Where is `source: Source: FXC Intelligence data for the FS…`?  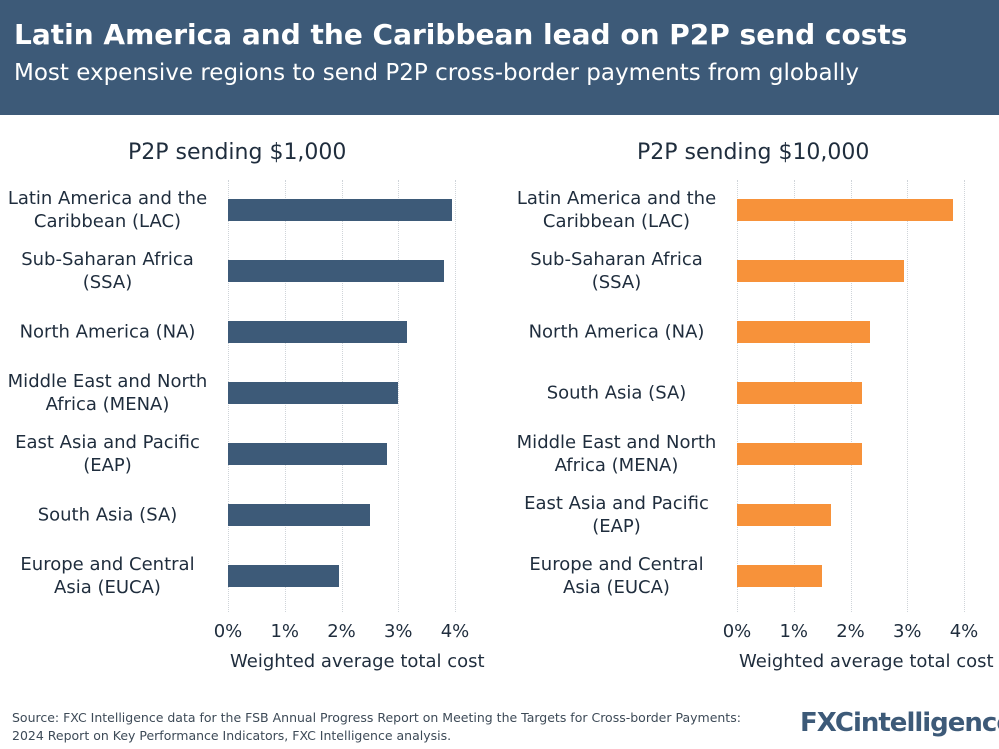
source: Source: FXC Intelligence data for the FS… is located at coordinates (376, 726).